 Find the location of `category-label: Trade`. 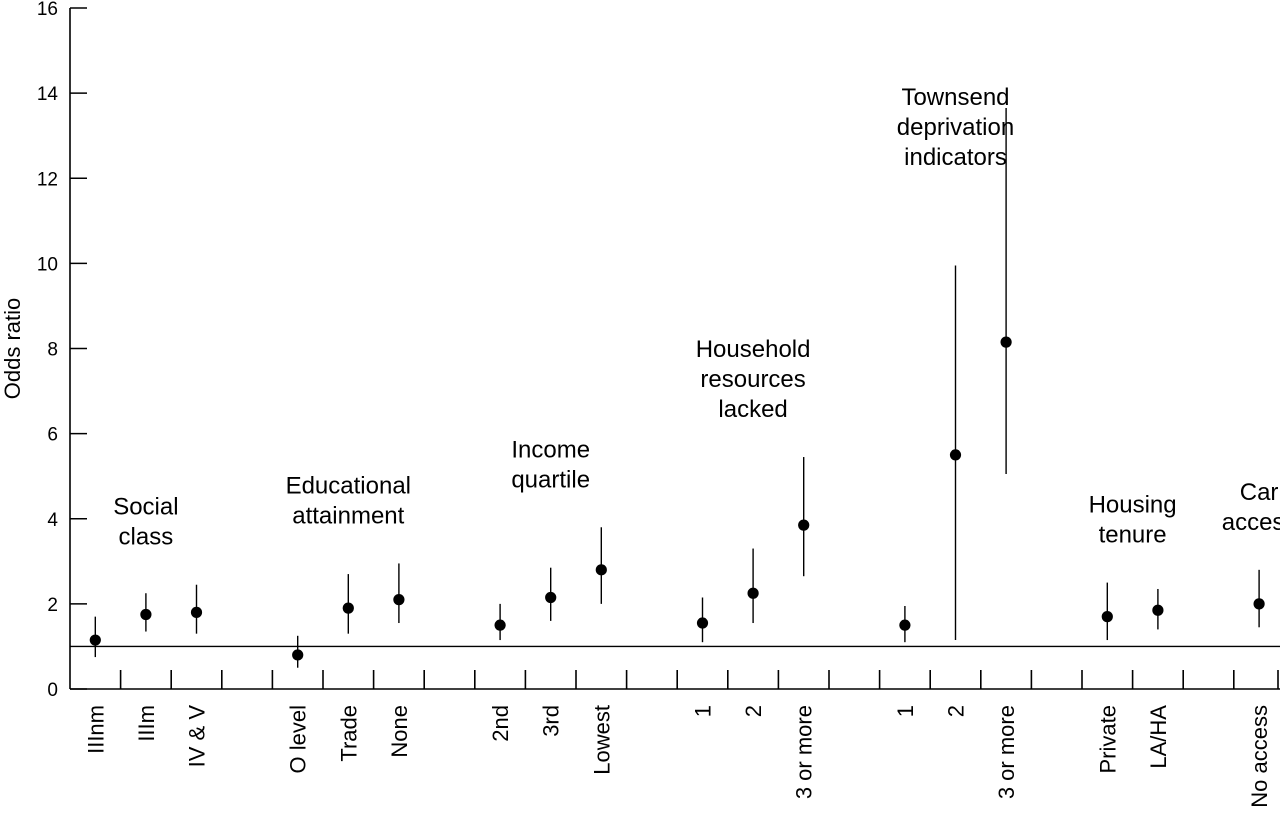

category-label: Trade is located at coordinates (348, 733).